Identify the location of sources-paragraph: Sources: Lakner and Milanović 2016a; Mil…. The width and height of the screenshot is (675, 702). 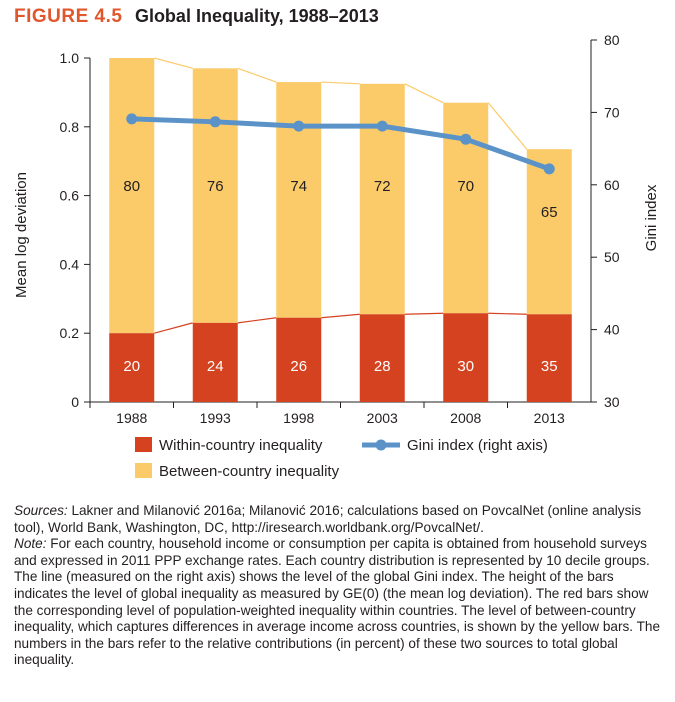
(339, 519).